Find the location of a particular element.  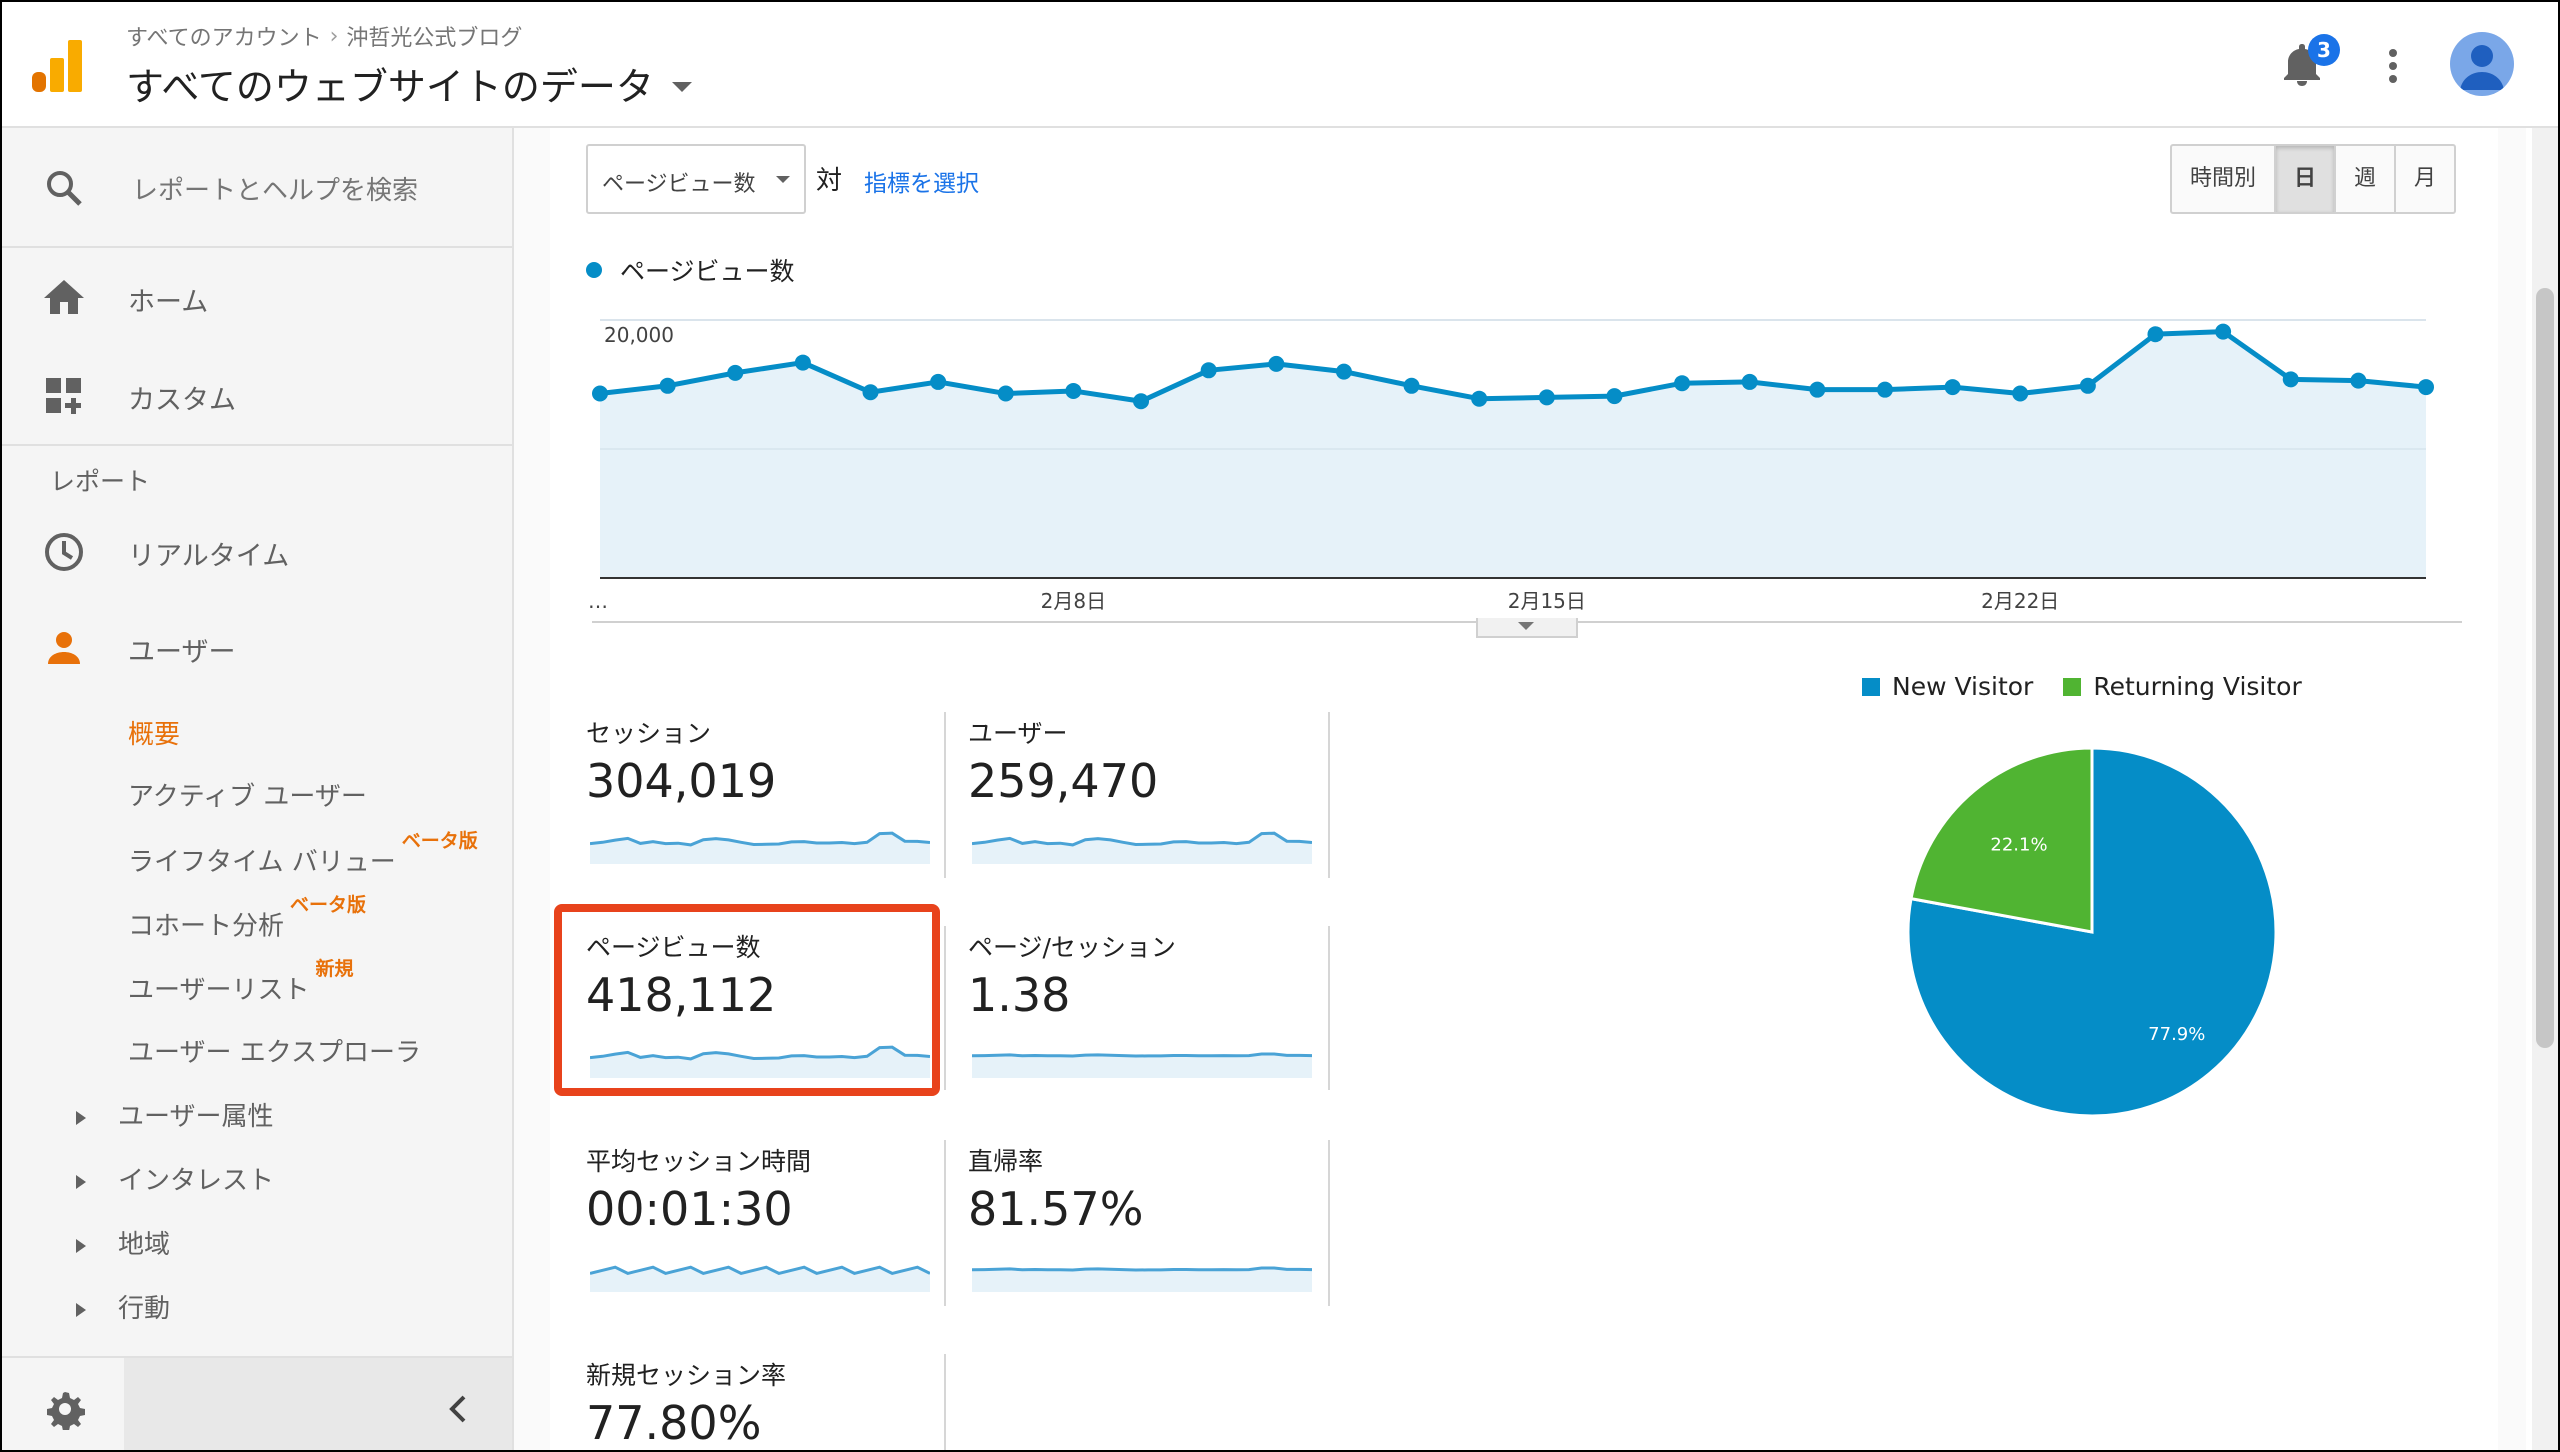

metric-sessions: セッション 304,019 is located at coordinates (766, 796).